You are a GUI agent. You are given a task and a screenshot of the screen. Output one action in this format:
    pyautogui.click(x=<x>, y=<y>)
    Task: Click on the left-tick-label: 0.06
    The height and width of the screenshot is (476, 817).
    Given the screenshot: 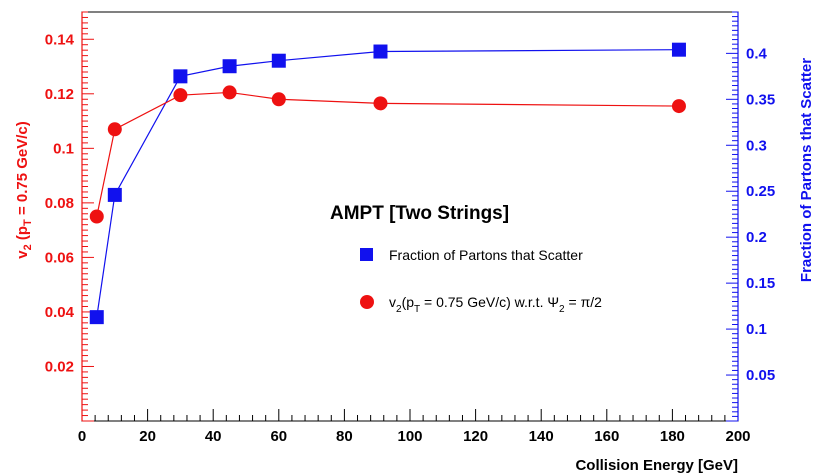 What is the action you would take?
    pyautogui.click(x=59, y=257)
    